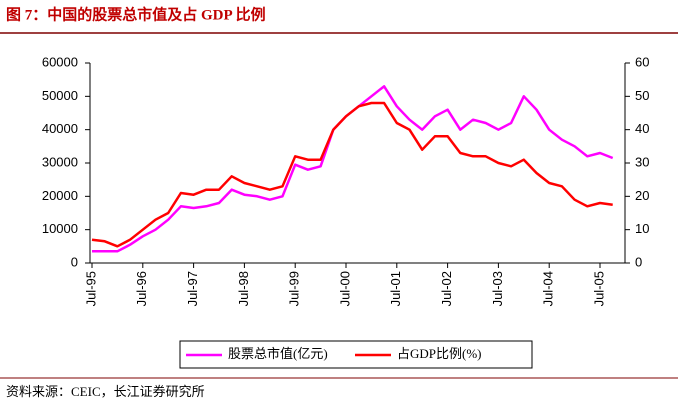 The width and height of the screenshot is (678, 408). I want to click on legend-box, so click(356, 354).